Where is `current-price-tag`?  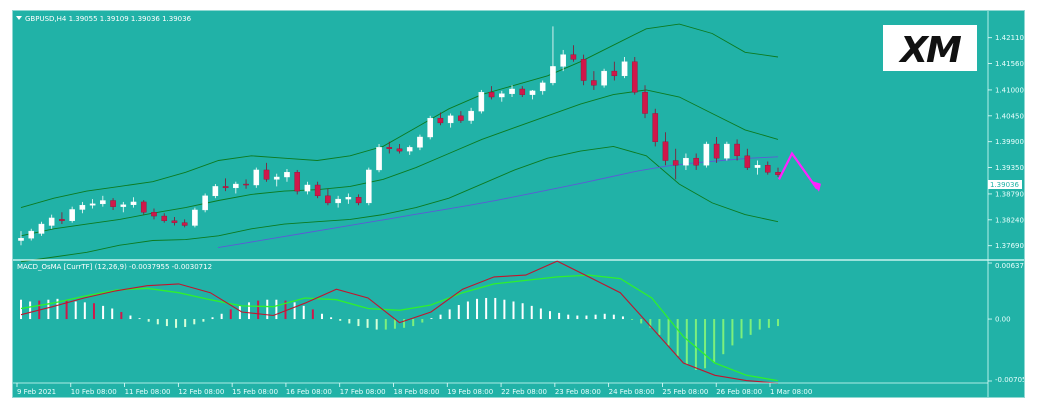 current-price-tag is located at coordinates (1005, 184).